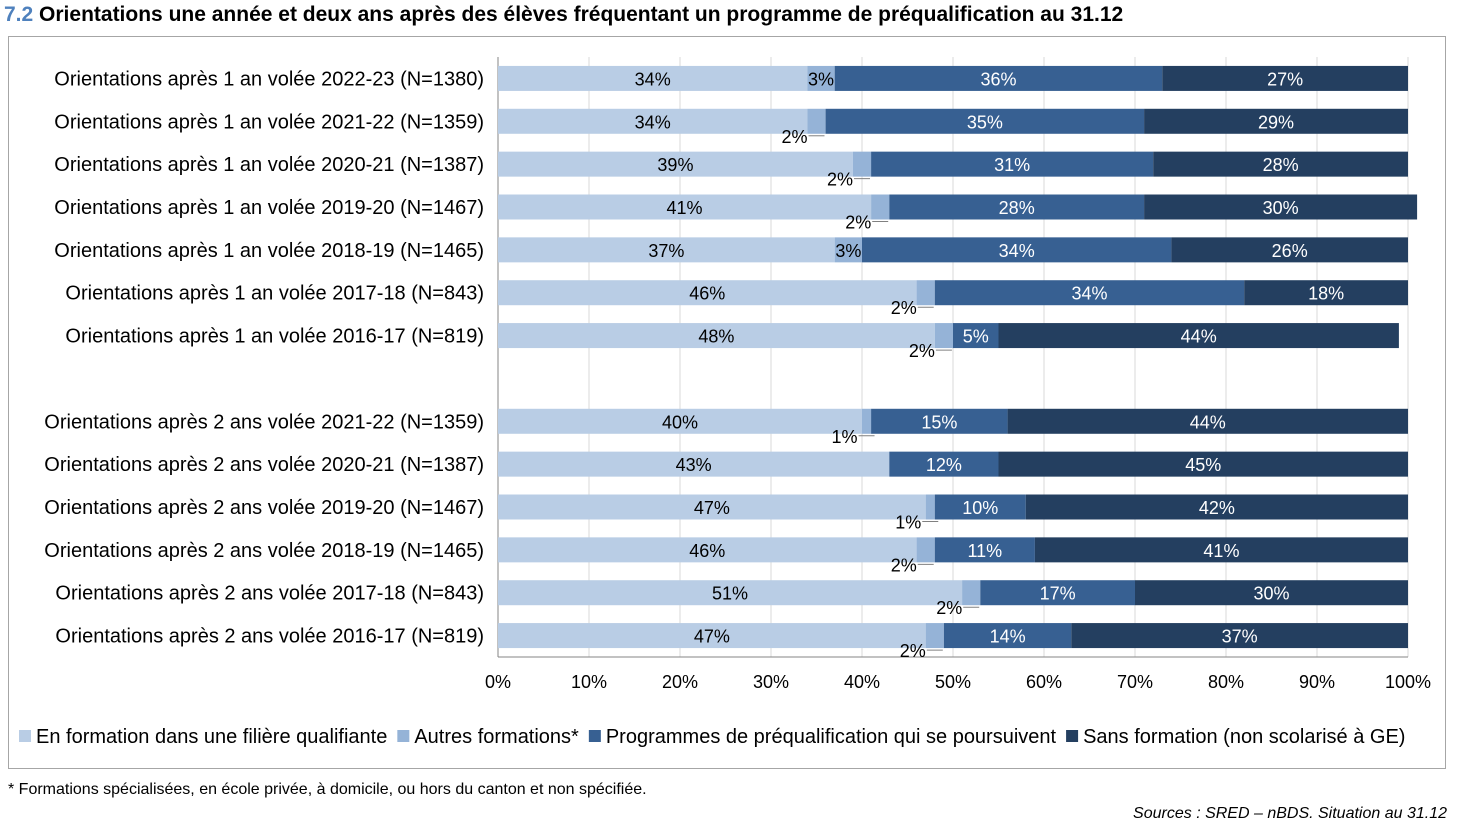 This screenshot has width=1459, height=835. What do you see at coordinates (19, 14) in the screenshot?
I see `title-number: 7.2` at bounding box center [19, 14].